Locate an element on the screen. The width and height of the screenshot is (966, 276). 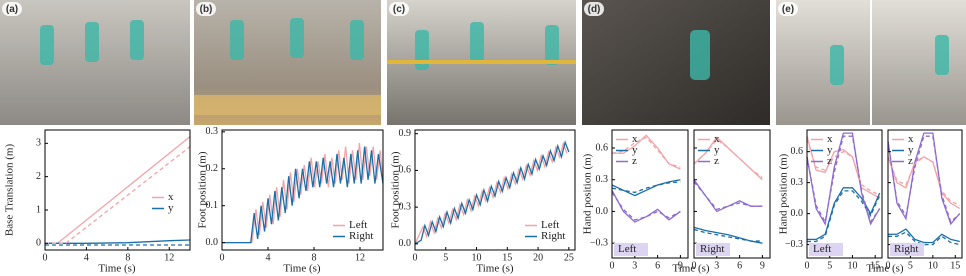
y-tick-label: 2 is located at coordinates (38, 176).